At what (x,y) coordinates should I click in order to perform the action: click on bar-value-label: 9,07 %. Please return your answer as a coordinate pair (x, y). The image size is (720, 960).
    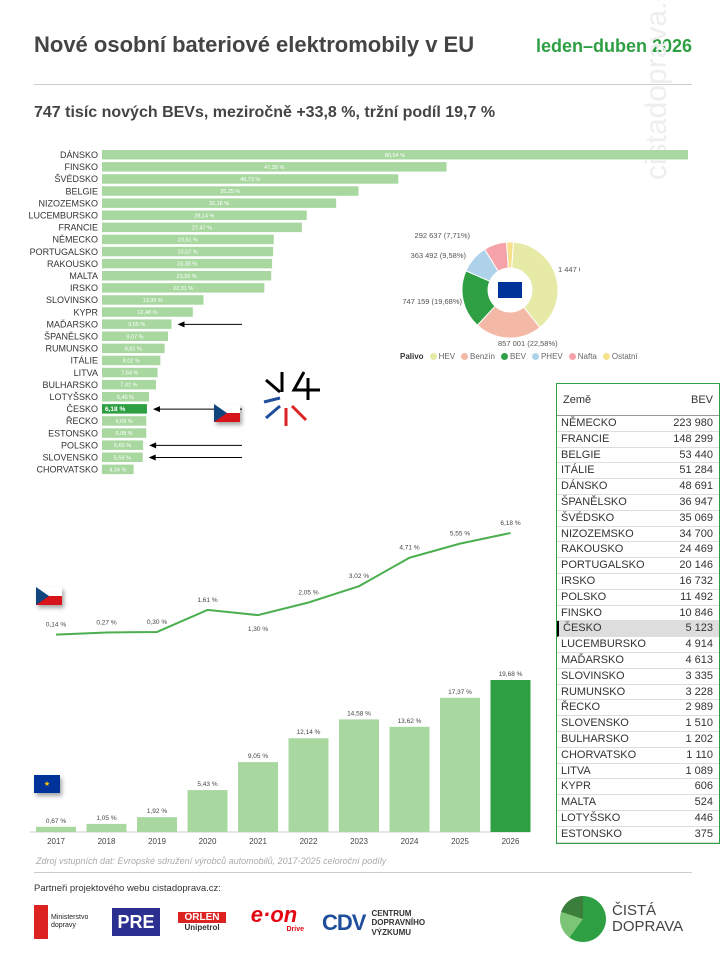
    Looking at the image, I should click on (134, 337).